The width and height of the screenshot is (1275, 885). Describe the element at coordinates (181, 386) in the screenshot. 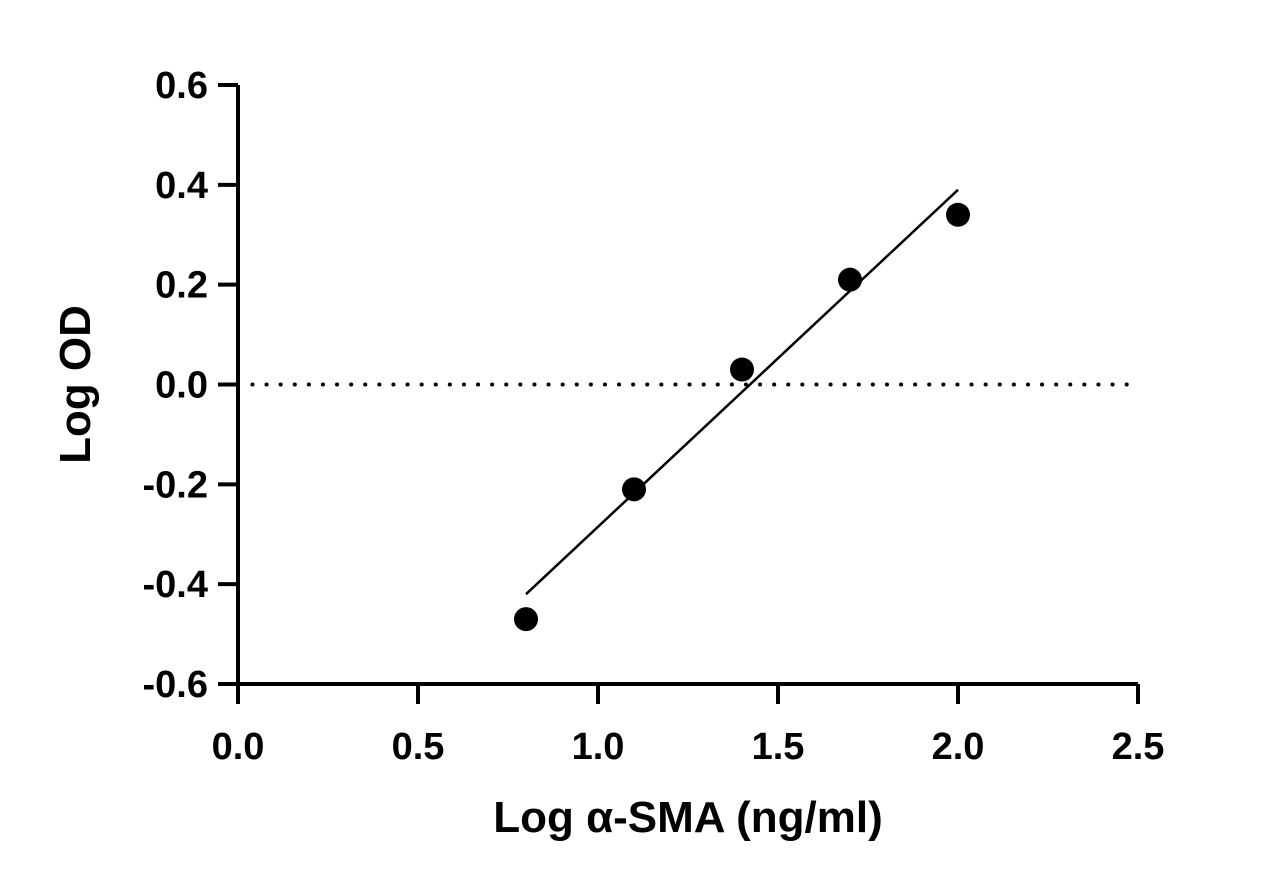

I see `y-tick-label: 0.0` at that location.